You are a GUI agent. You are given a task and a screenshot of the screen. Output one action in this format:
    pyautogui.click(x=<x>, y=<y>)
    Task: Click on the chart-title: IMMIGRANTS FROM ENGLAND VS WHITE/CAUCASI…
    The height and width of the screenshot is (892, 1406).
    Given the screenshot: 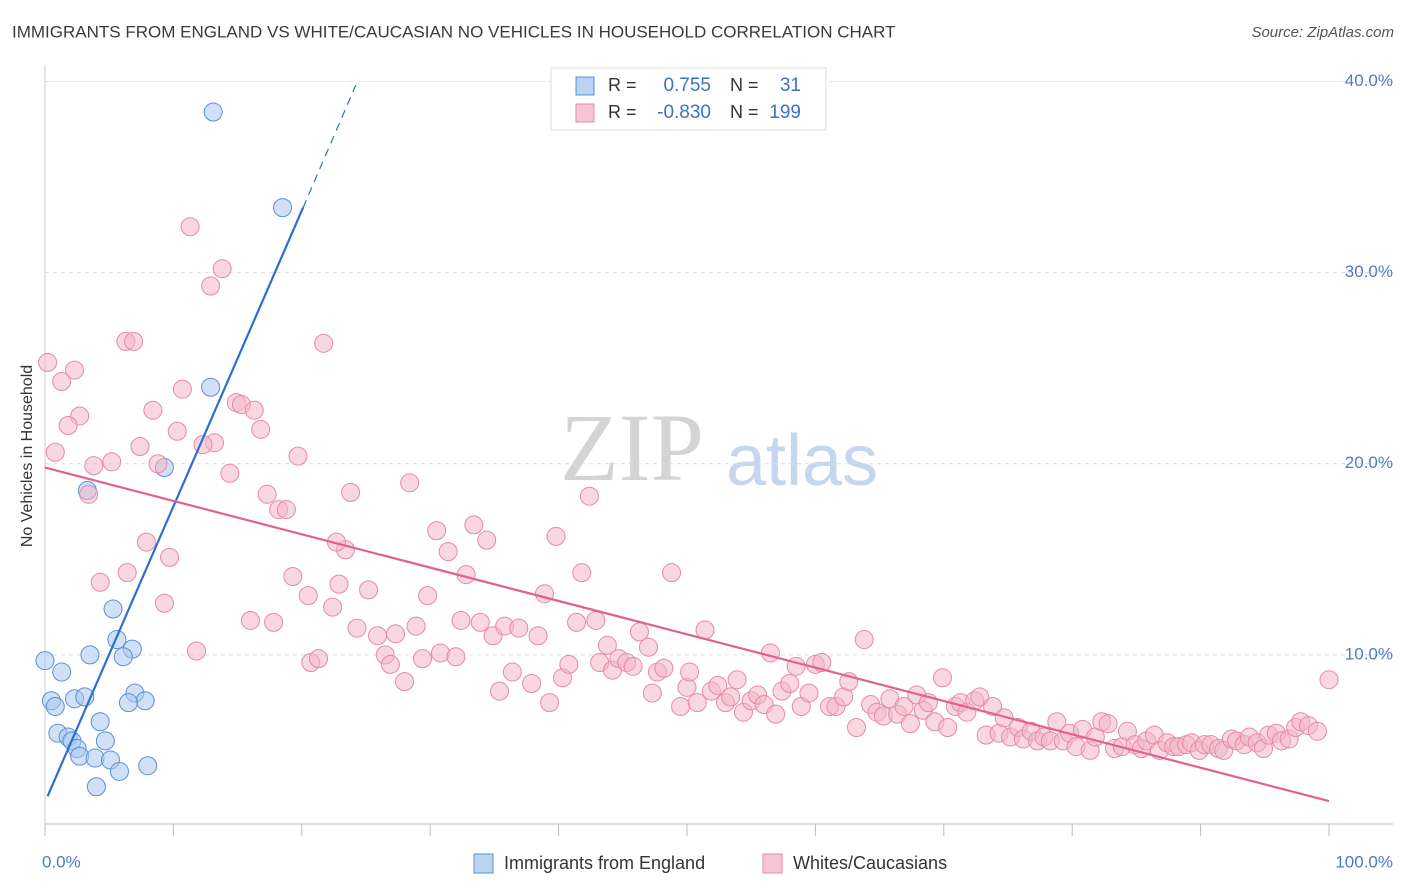 What is the action you would take?
    pyautogui.click(x=453, y=31)
    